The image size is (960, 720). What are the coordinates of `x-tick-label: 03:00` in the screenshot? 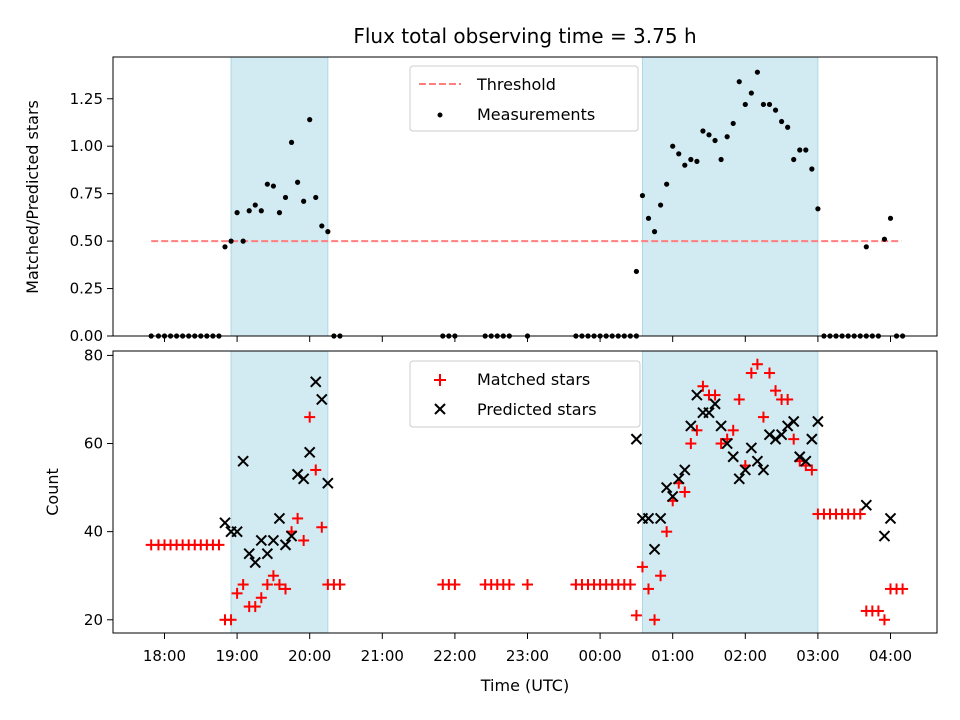 It's located at (817, 656).